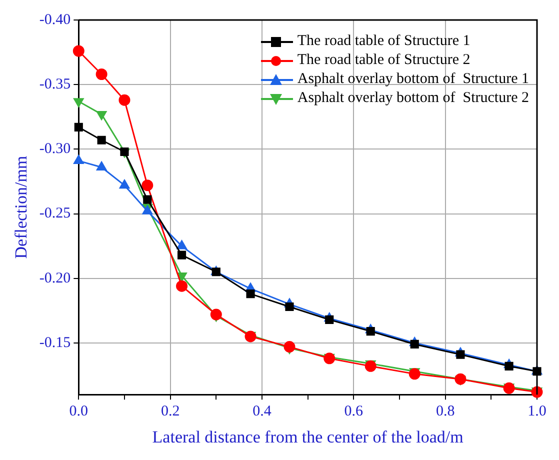  I want to click on legend-label: Asphalt overlay bottom of Structure 2, so click(413, 98).